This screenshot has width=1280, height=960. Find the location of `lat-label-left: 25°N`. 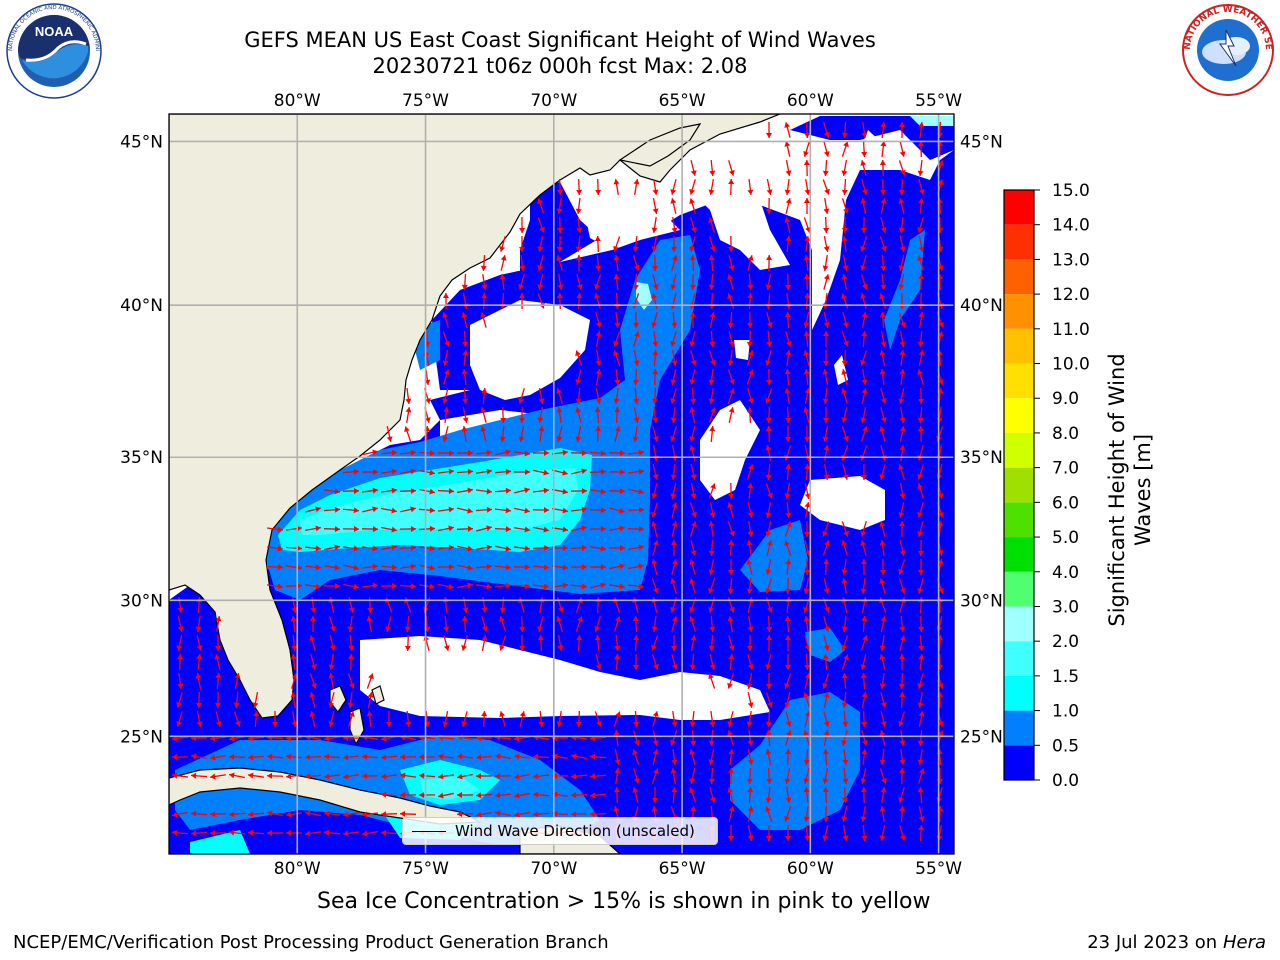

lat-label-left: 25°N is located at coordinates (141, 737).